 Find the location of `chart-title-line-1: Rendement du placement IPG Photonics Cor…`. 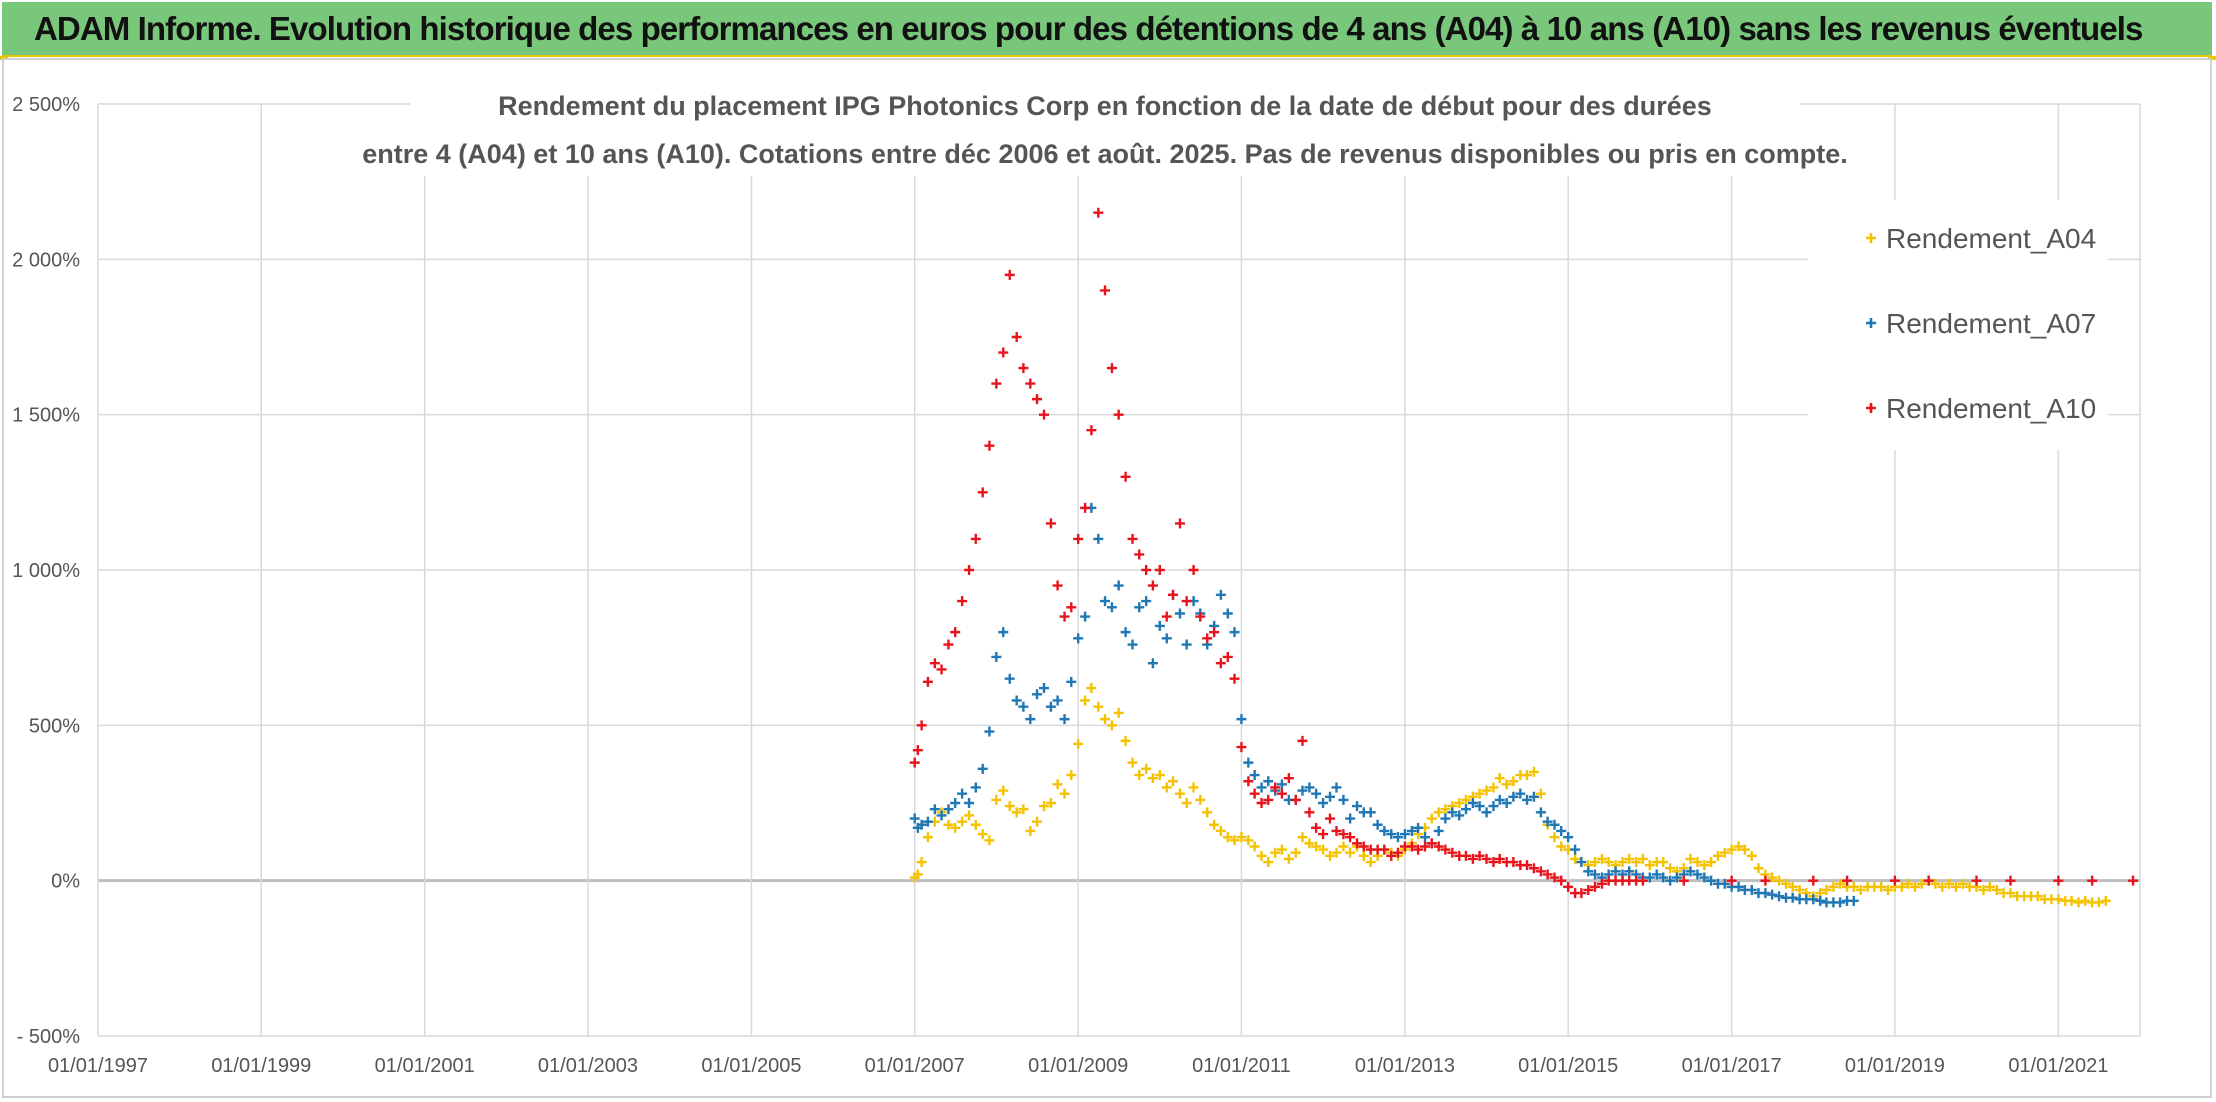

chart-title-line-1: Rendement du placement IPG Photonics Cor… is located at coordinates (1105, 106).